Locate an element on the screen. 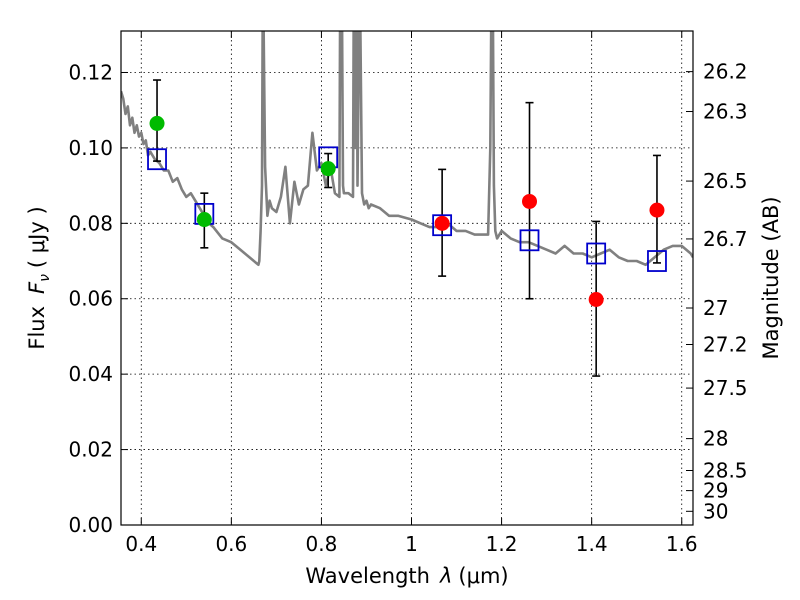 The width and height of the screenshot is (800, 600). mag-tick-label: 26.5 is located at coordinates (725, 181).